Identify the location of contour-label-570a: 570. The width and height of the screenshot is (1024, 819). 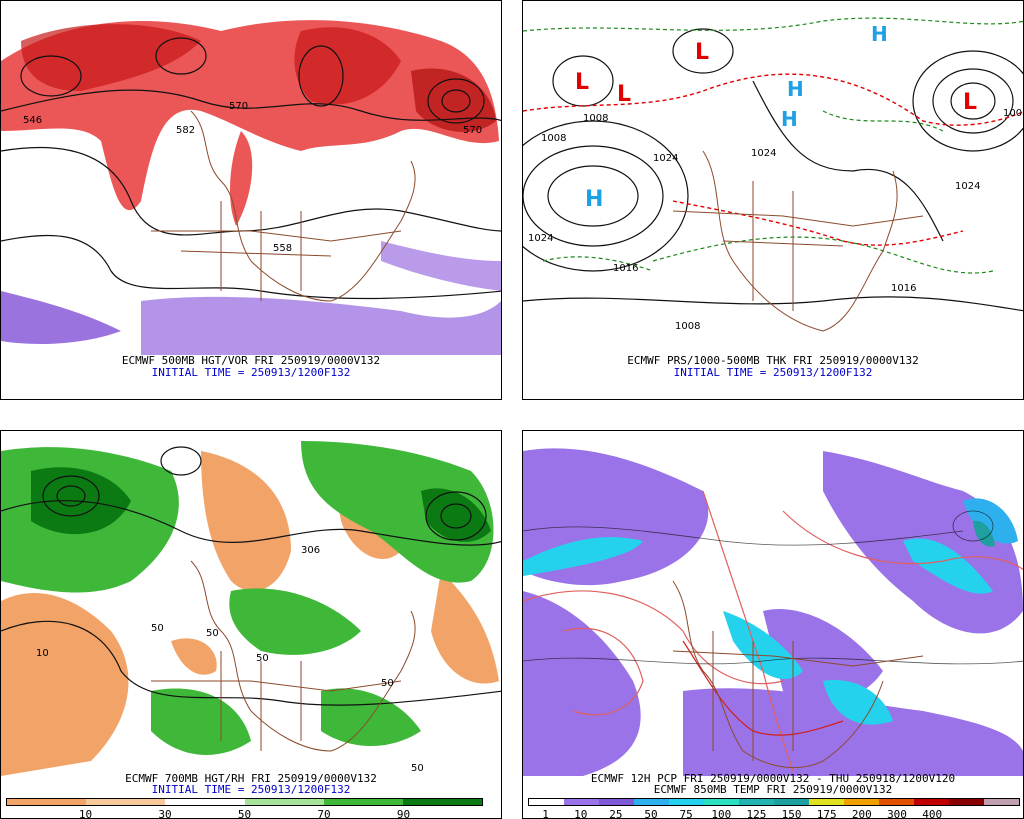
(238, 106).